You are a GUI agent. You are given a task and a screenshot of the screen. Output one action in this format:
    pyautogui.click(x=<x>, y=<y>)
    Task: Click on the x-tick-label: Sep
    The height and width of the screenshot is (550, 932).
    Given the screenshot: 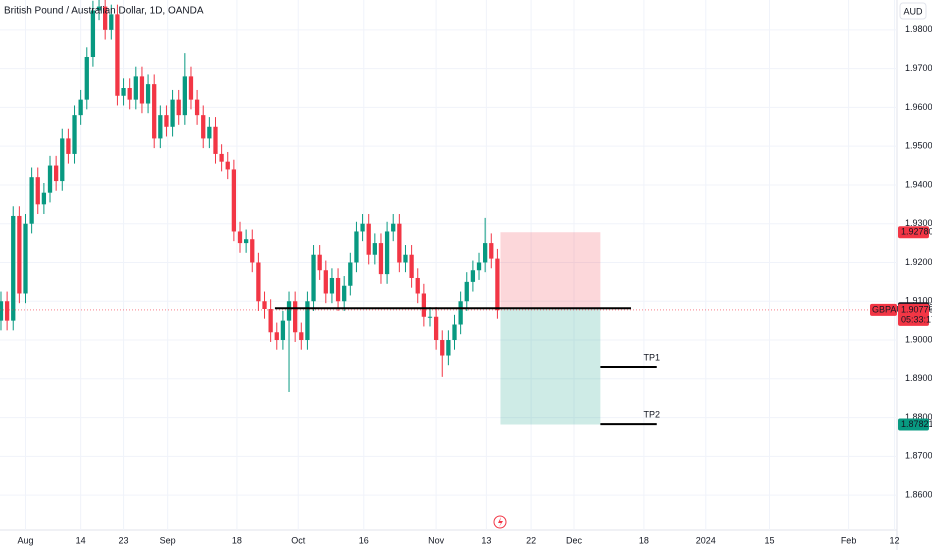 What is the action you would take?
    pyautogui.click(x=168, y=540)
    